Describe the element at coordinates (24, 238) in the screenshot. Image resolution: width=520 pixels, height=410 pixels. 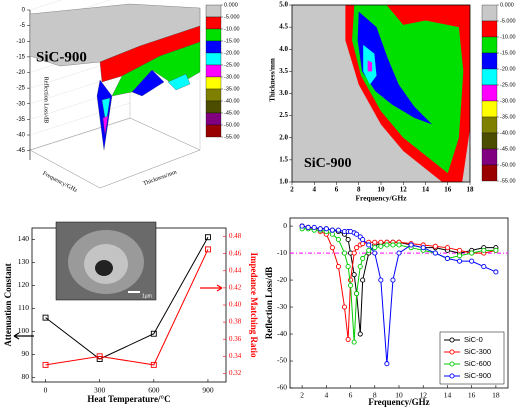
I see `y-tick-label: 140` at that location.